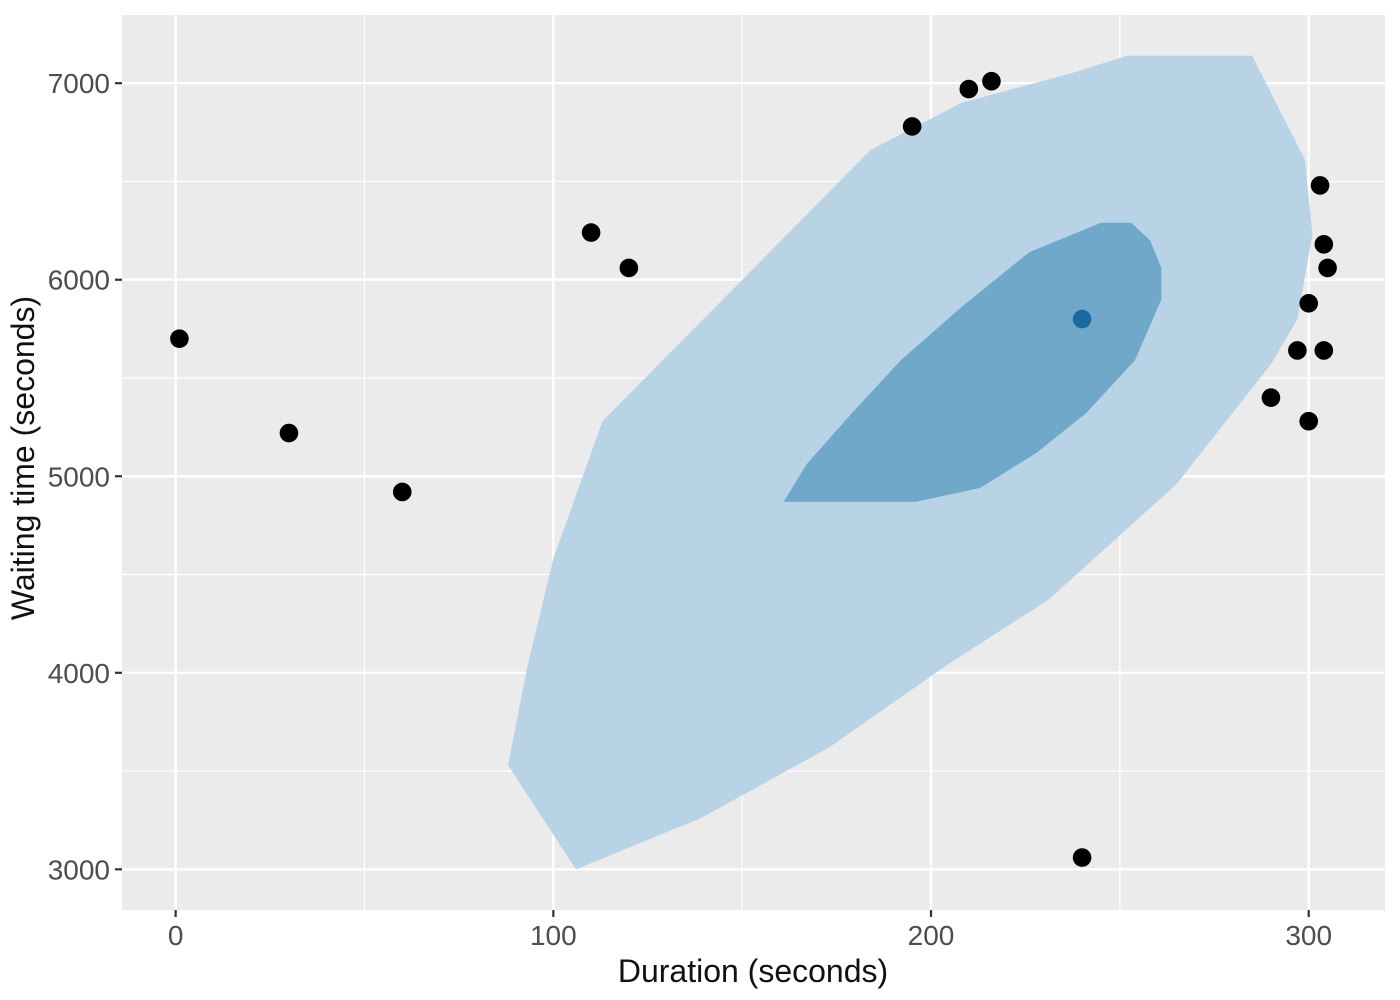 This screenshot has height=1000, width=1400. I want to click on y-tick-label: 5000, so click(79, 476).